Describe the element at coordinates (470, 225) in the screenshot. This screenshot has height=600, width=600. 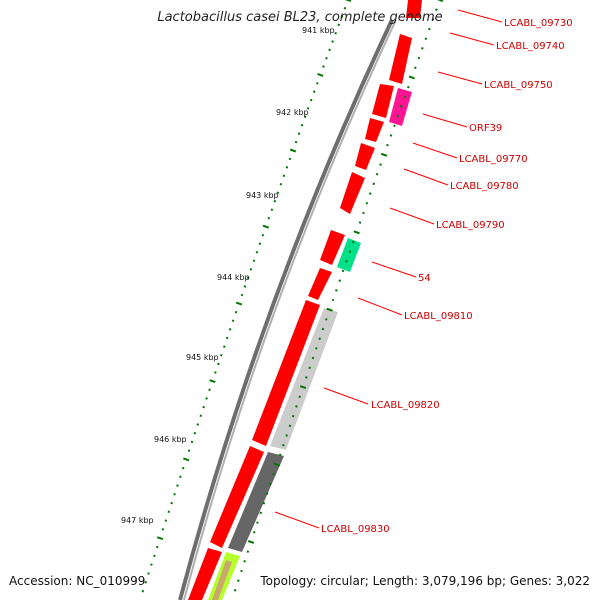
I see `gene-label-lcabl-09790: LCABL_09790` at that location.